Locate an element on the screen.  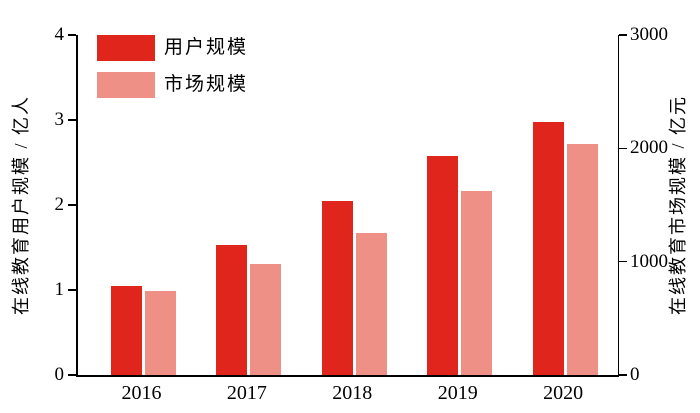
right-axis-title-text: 在线教育市场规模 / 亿元 is located at coordinates (678, 205).